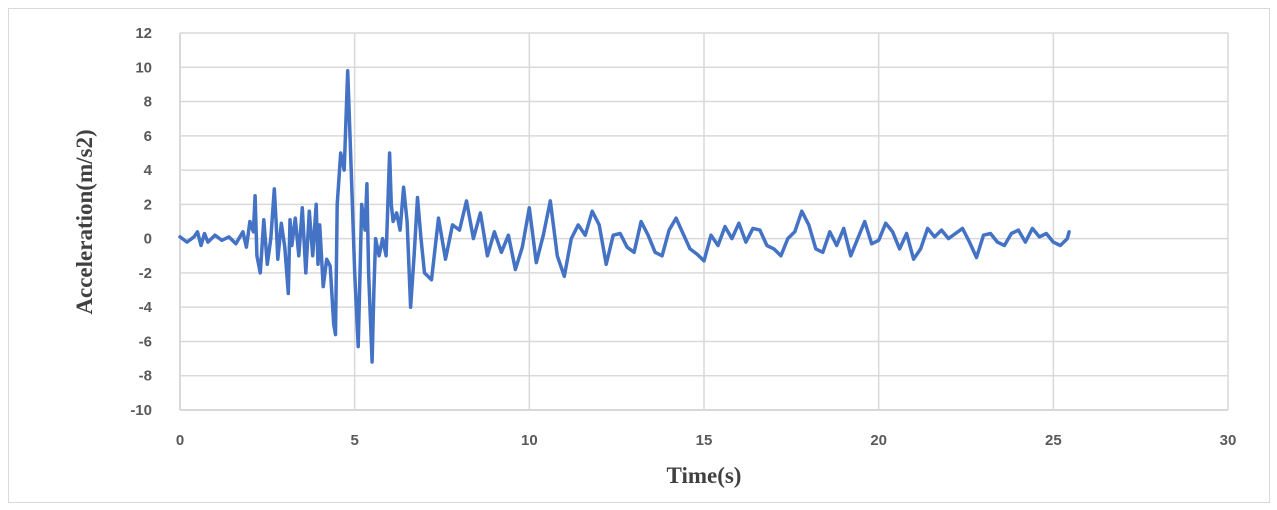 Image resolution: width=1277 pixels, height=510 pixels. Describe the element at coordinates (1228, 440) in the screenshot. I see `x-tick-label: 30` at that location.